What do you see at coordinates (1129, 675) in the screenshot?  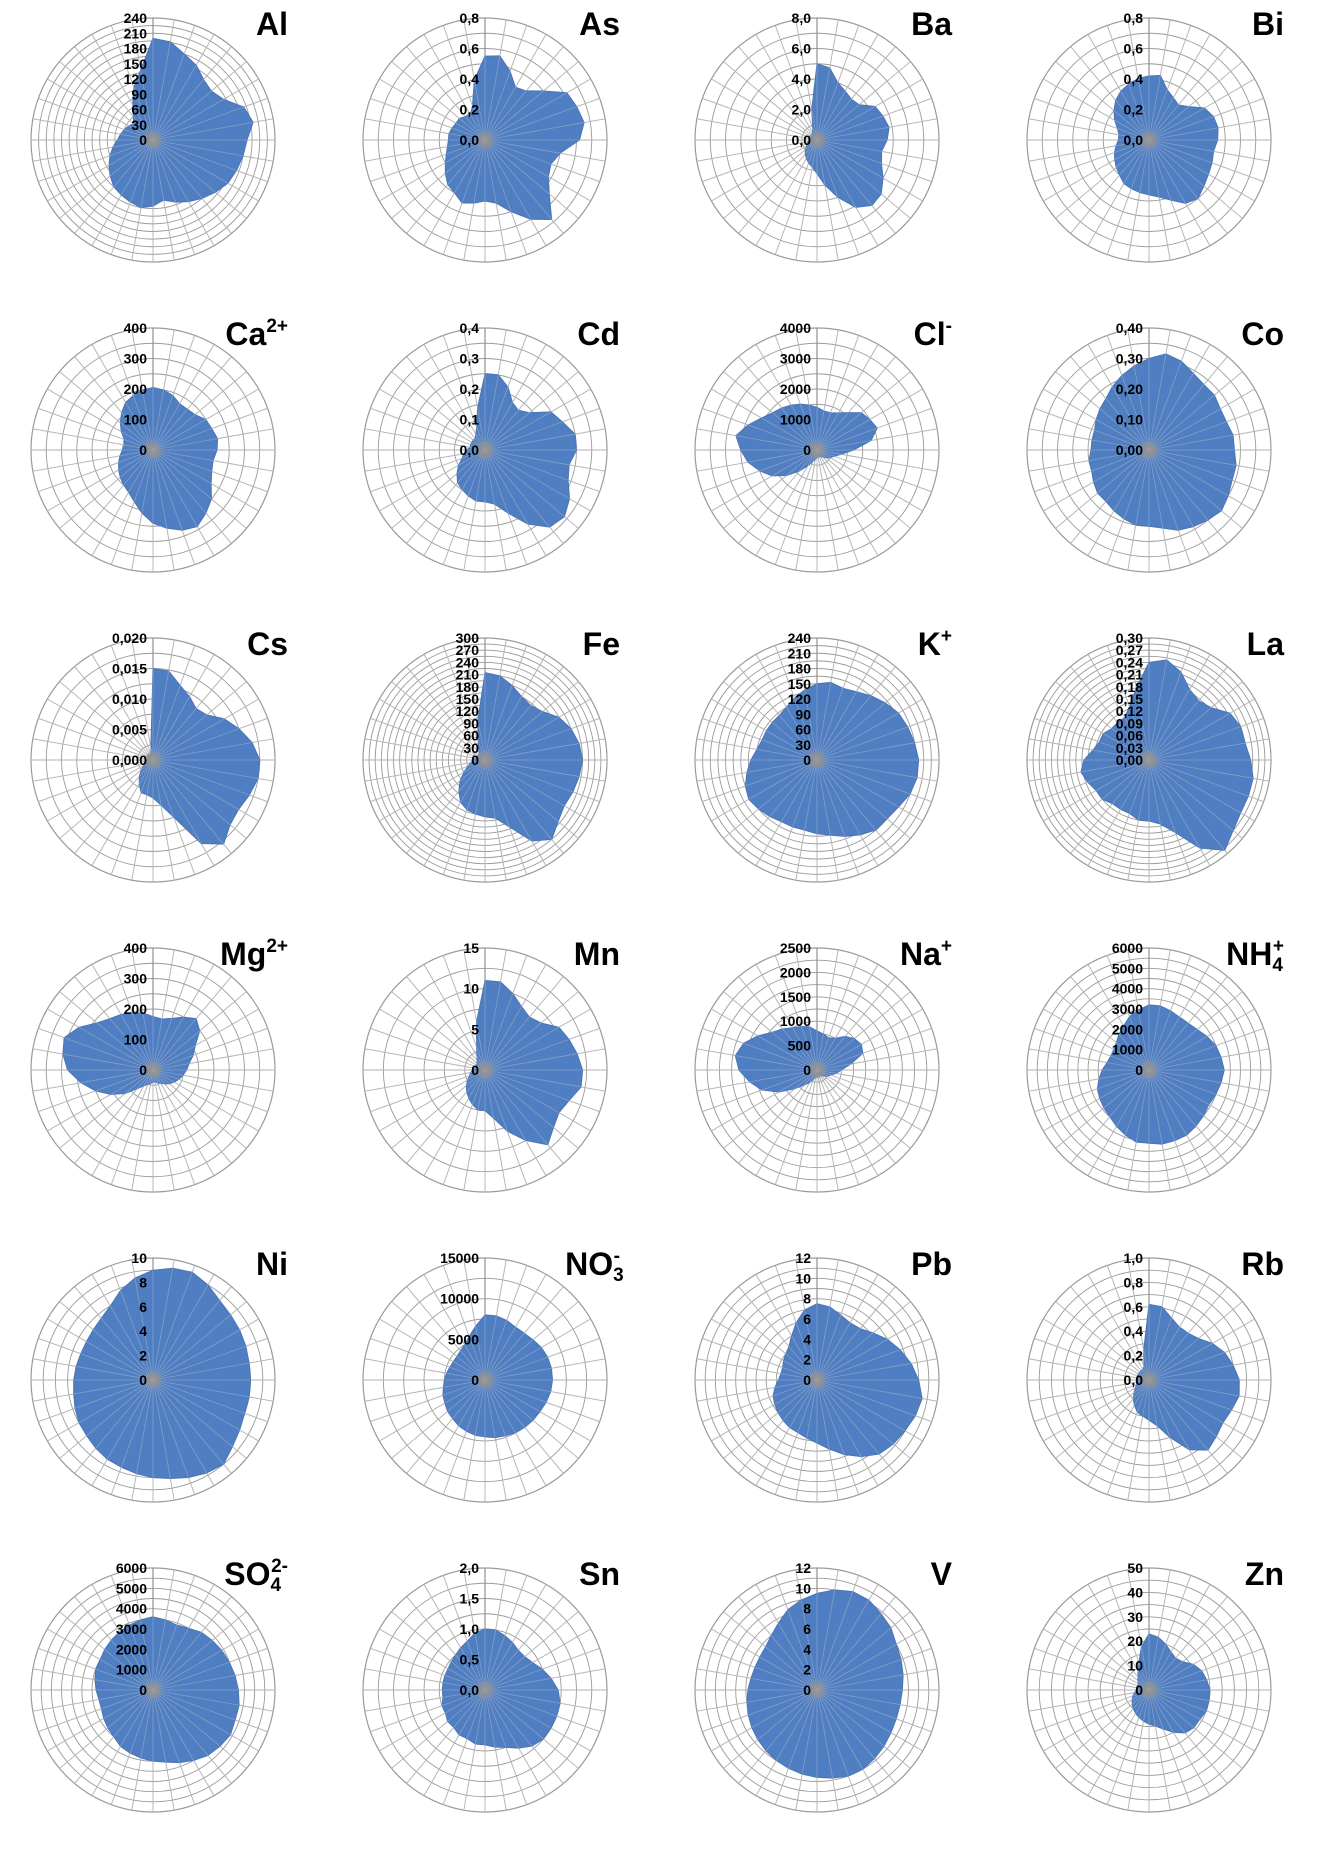 I see `tick-label: 0,21` at bounding box center [1129, 675].